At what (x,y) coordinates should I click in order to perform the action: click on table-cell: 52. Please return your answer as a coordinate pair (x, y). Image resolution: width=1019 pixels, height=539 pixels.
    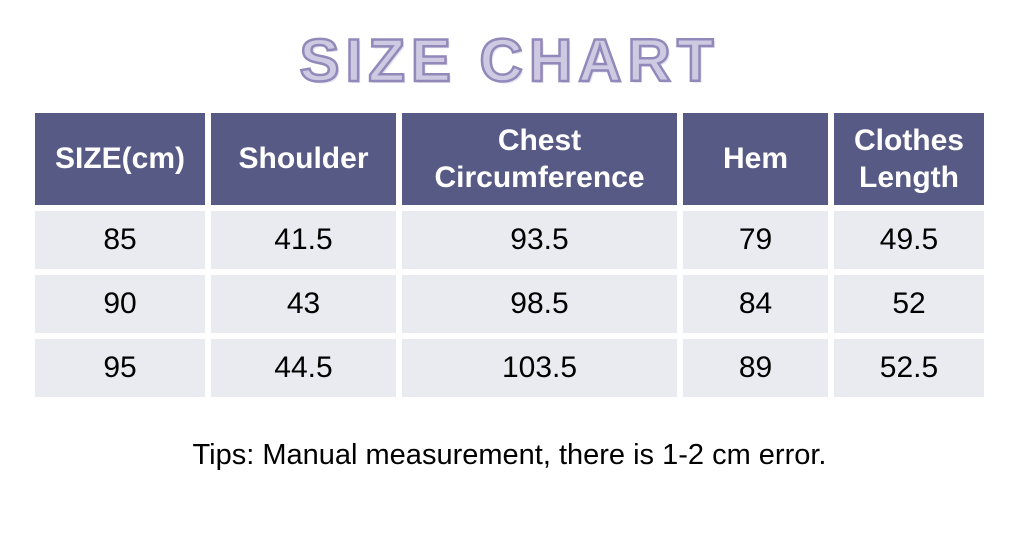
    Looking at the image, I should click on (909, 304).